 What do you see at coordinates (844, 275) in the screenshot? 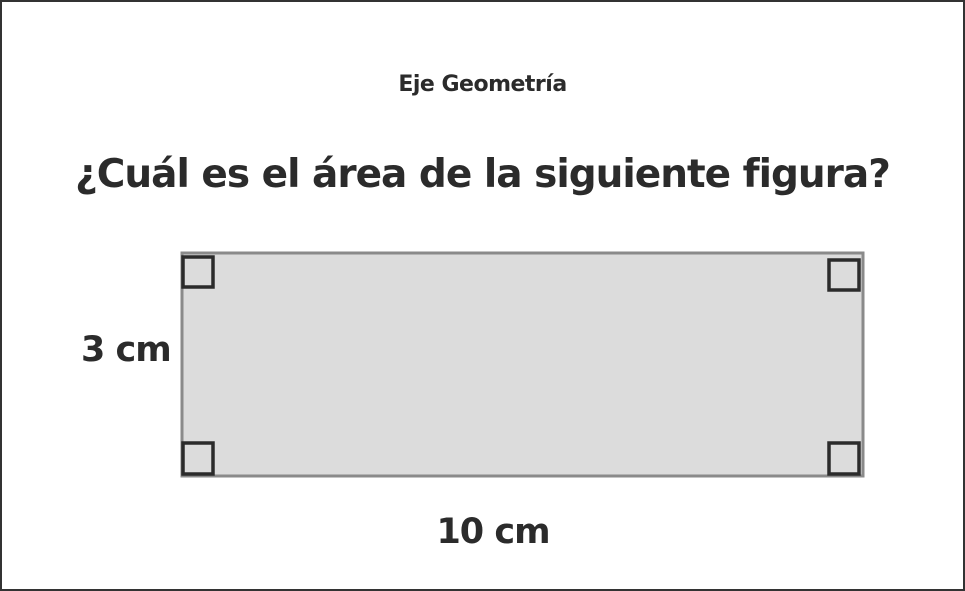
I see `right-angle-marker-top-right` at bounding box center [844, 275].